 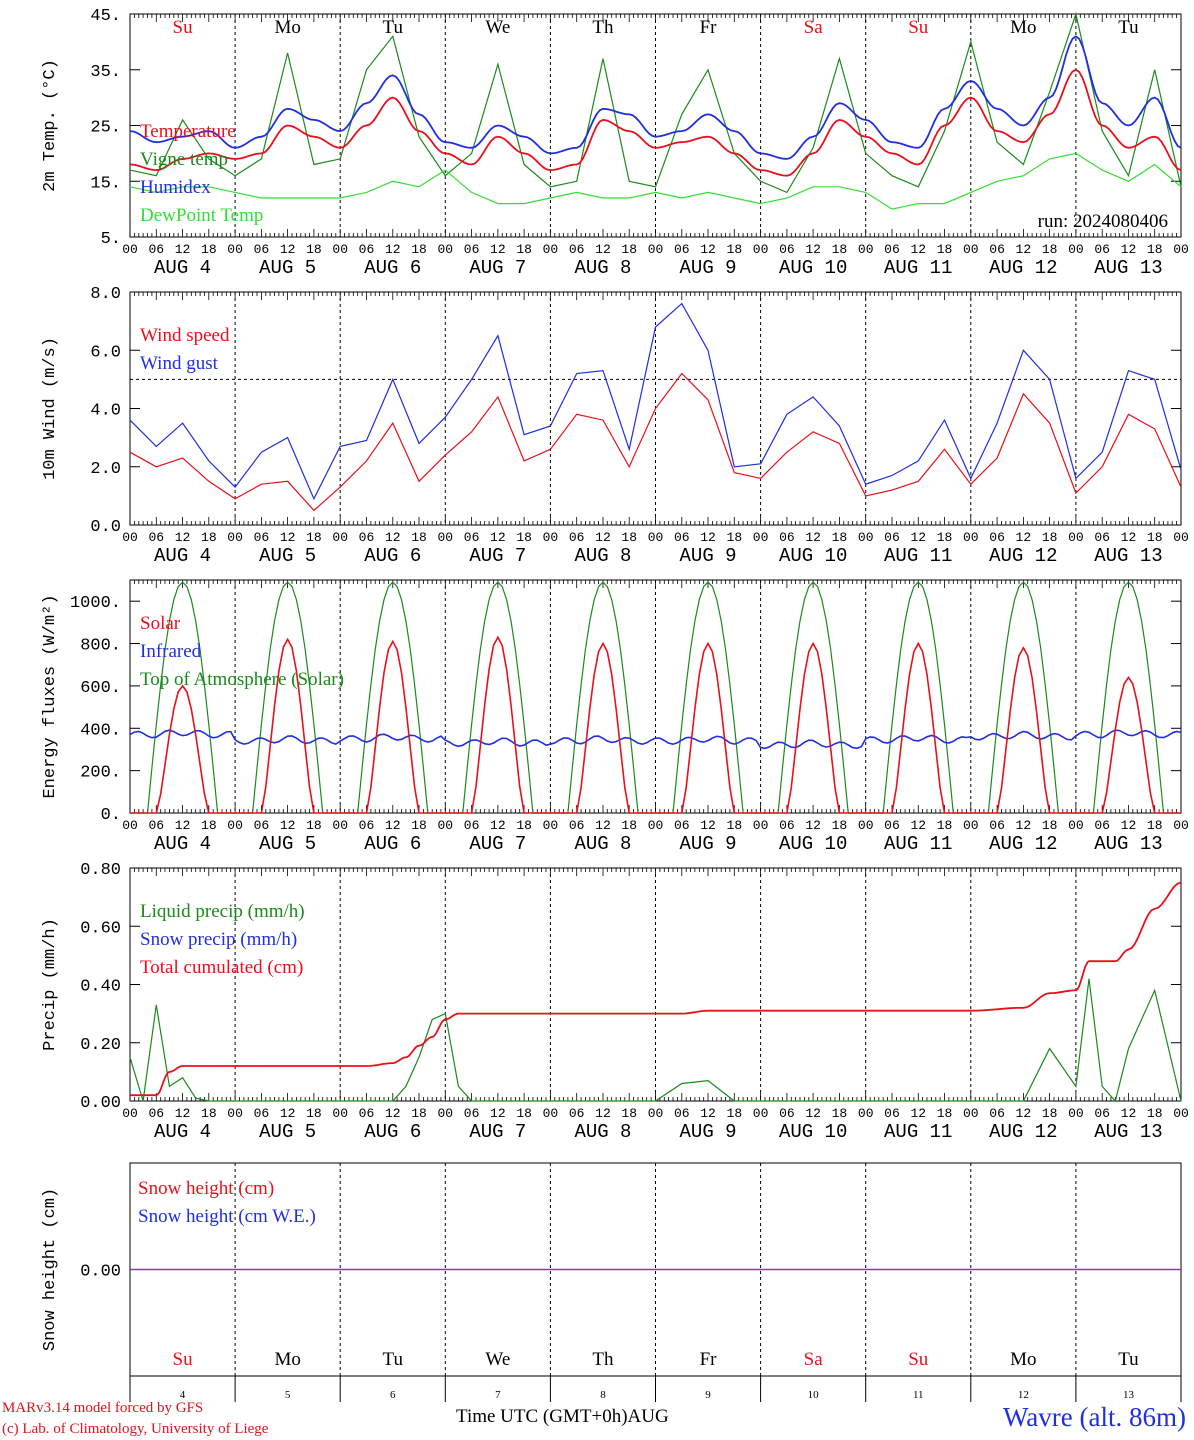 I want to click on legend-entry: Infrared, so click(x=171, y=651).